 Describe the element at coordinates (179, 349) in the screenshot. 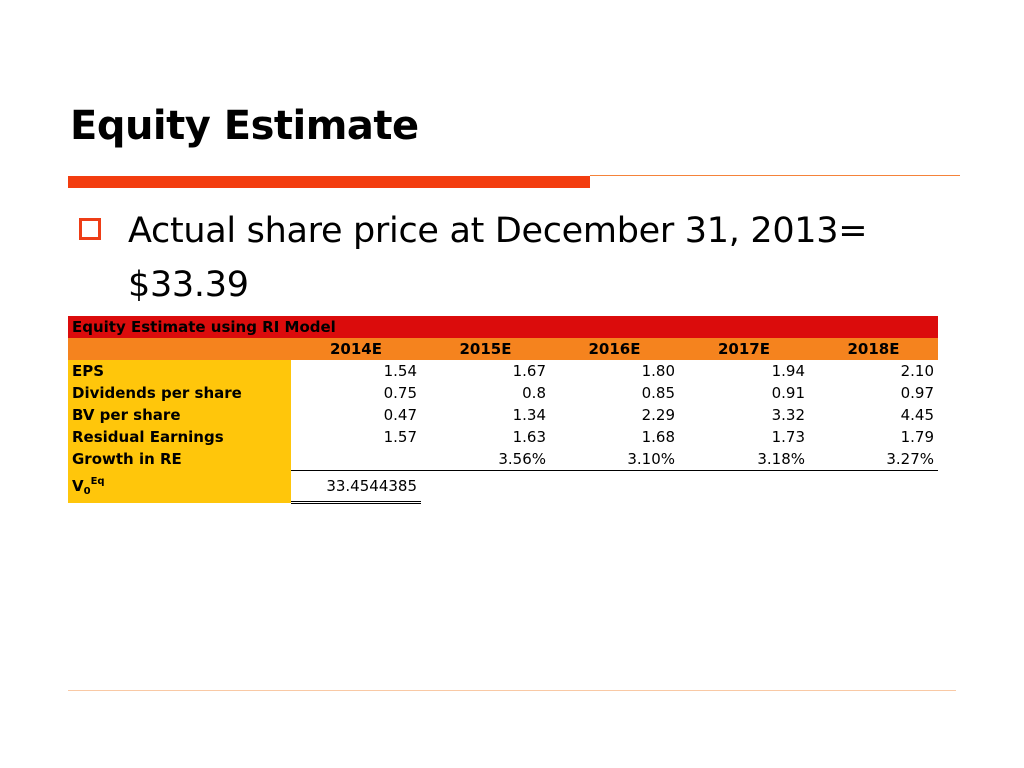

I see `header-empty` at that location.